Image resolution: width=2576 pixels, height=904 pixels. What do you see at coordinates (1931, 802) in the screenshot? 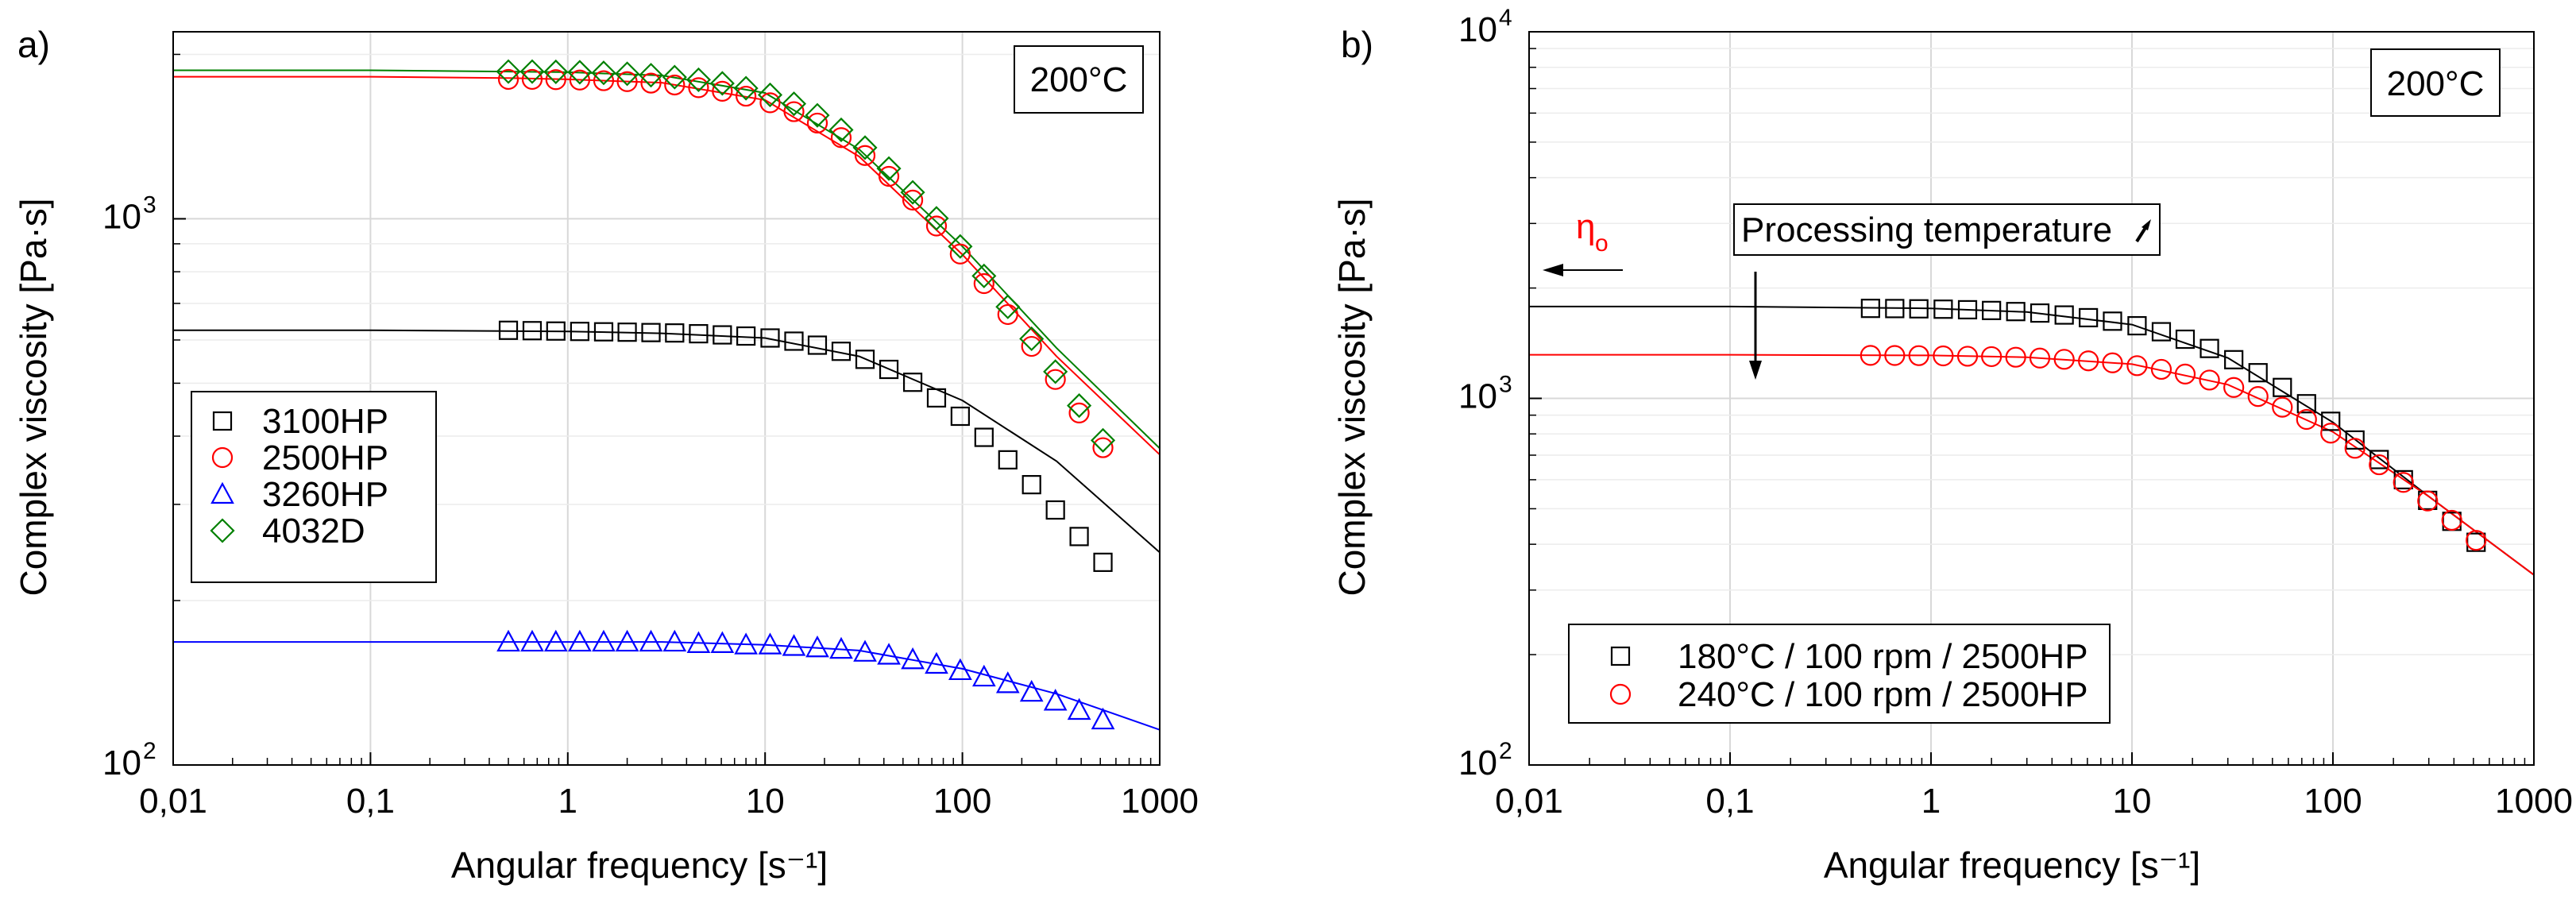
I see `x-tick-label: 1` at bounding box center [1931, 802].